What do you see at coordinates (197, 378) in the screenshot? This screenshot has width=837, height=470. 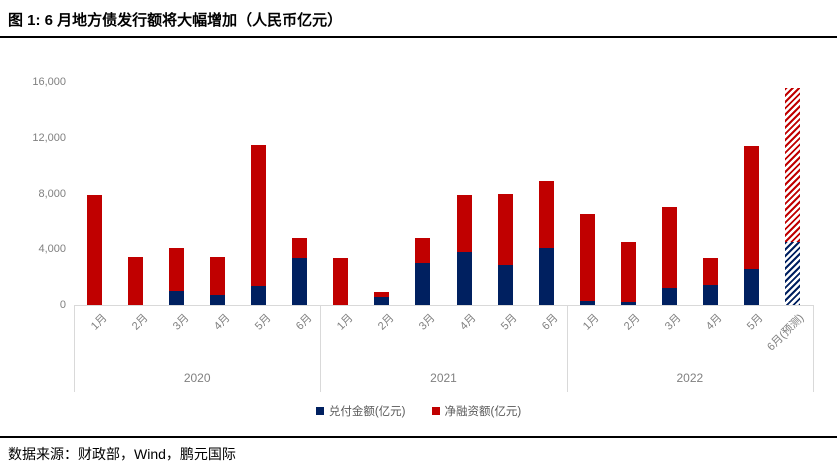 I see `year-label: 2020` at bounding box center [197, 378].